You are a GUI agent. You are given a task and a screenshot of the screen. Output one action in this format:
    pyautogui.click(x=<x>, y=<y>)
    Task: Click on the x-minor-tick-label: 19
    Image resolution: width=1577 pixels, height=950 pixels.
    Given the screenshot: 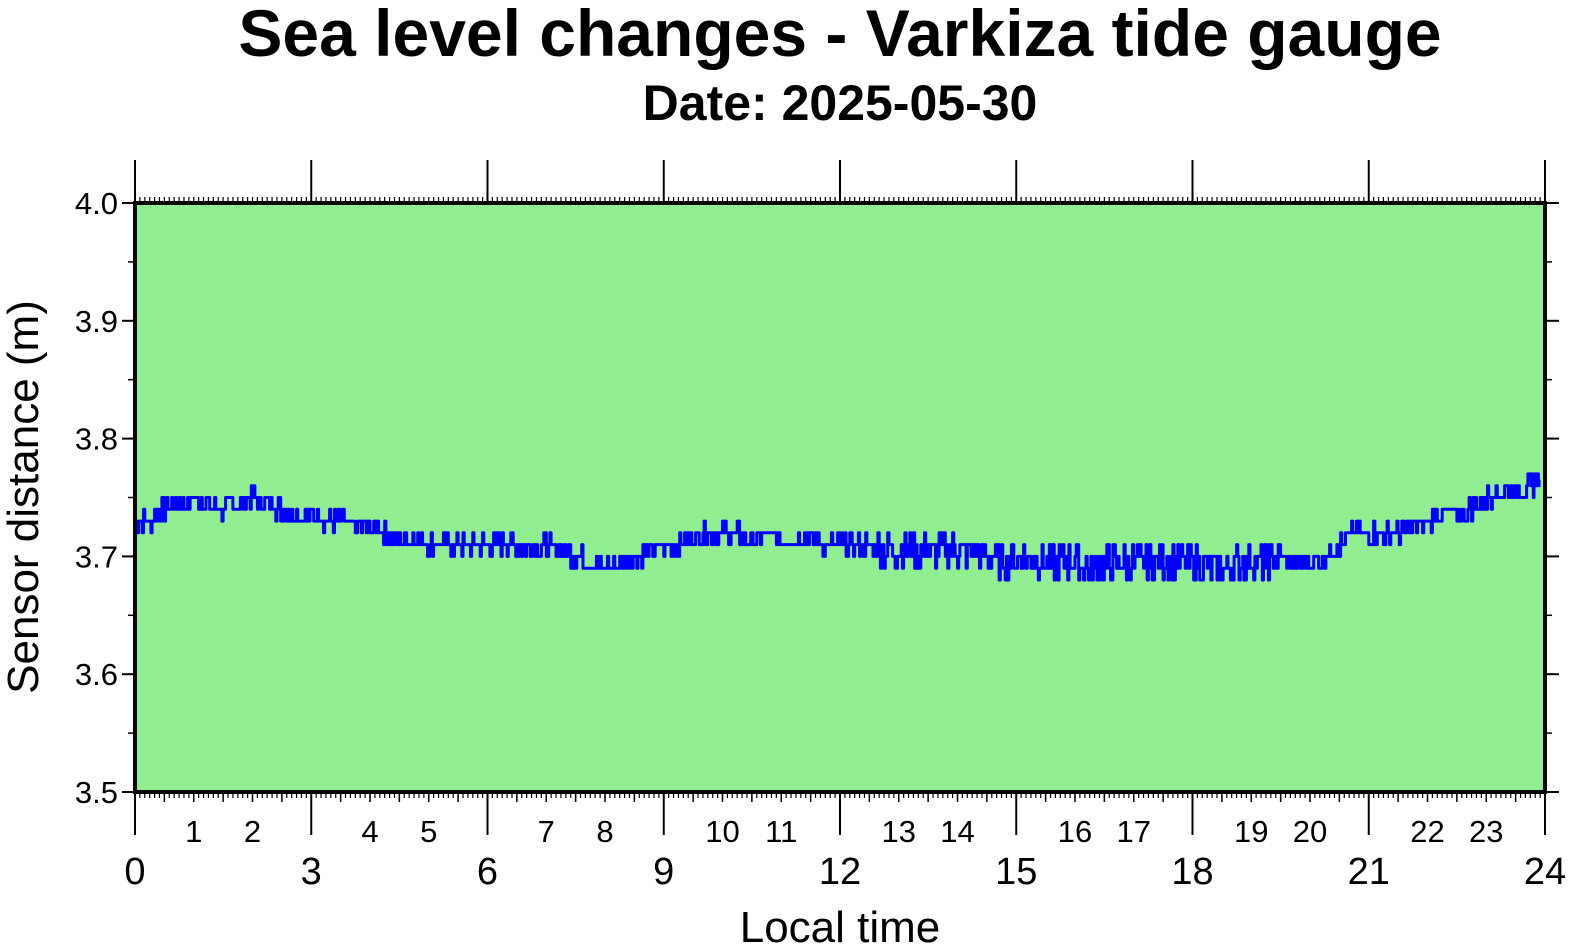 What is the action you would take?
    pyautogui.click(x=1251, y=831)
    